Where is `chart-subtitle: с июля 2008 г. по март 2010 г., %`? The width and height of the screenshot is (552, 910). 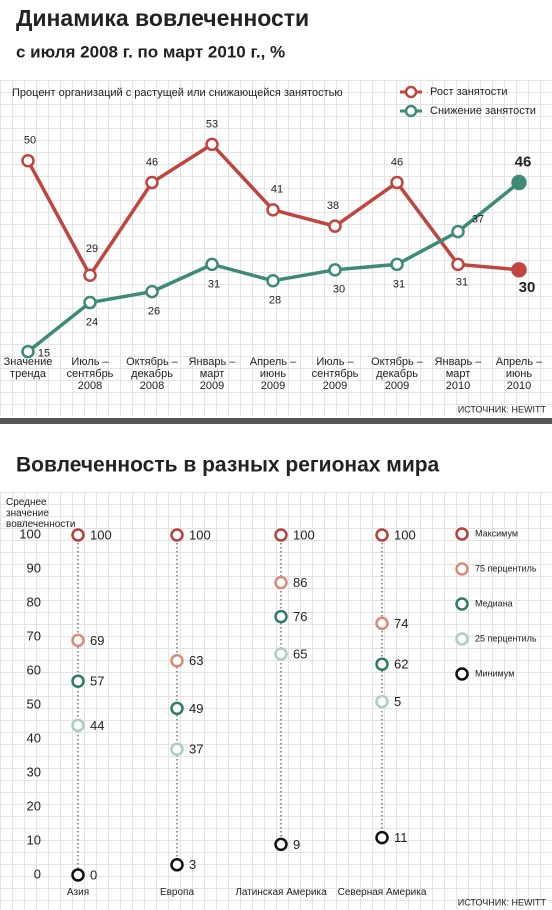
chart-subtitle: с июля 2008 г. по март 2010 г., % is located at coordinates (150, 51).